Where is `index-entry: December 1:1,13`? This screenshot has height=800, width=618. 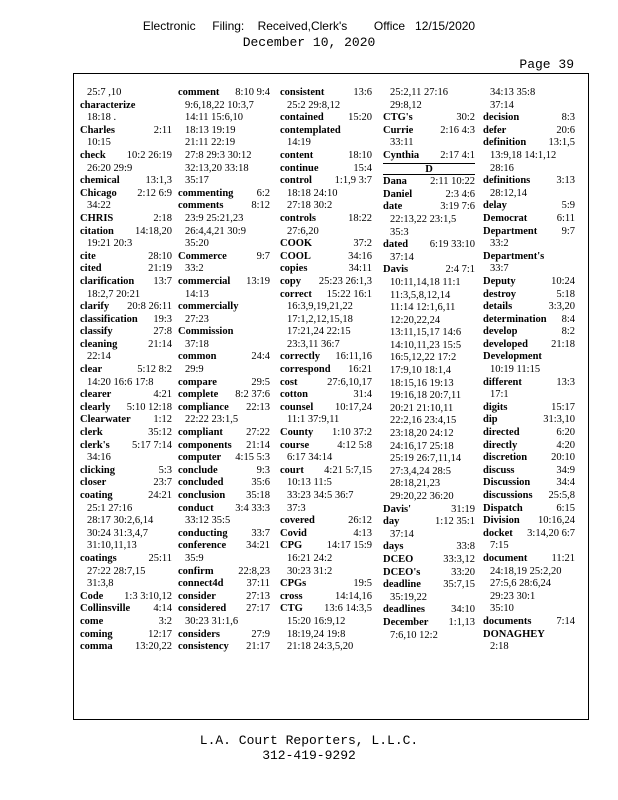
index-entry: December 1:1,13 is located at coordinates (429, 623).